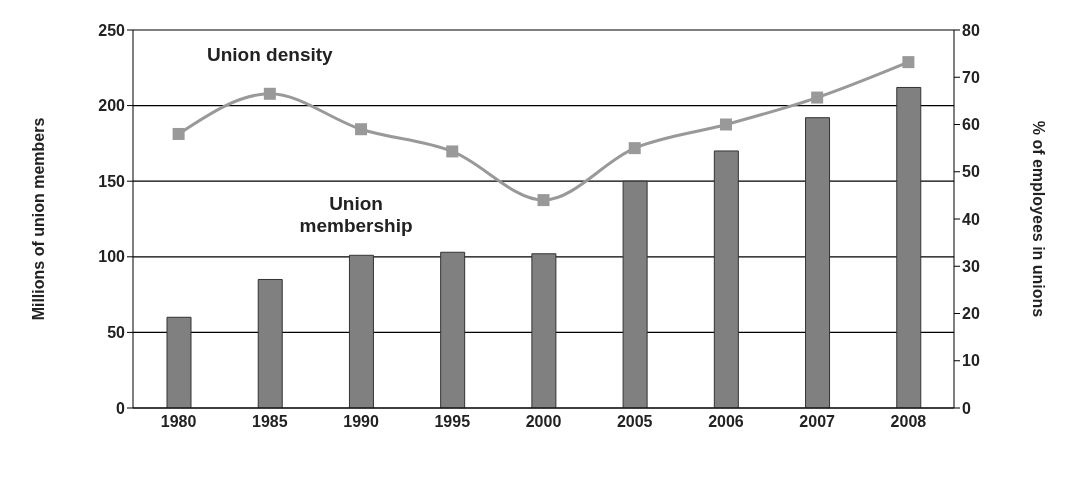 The height and width of the screenshot is (490, 1067). Describe the element at coordinates (971, 266) in the screenshot. I see `y2-tick-label: 30` at that location.